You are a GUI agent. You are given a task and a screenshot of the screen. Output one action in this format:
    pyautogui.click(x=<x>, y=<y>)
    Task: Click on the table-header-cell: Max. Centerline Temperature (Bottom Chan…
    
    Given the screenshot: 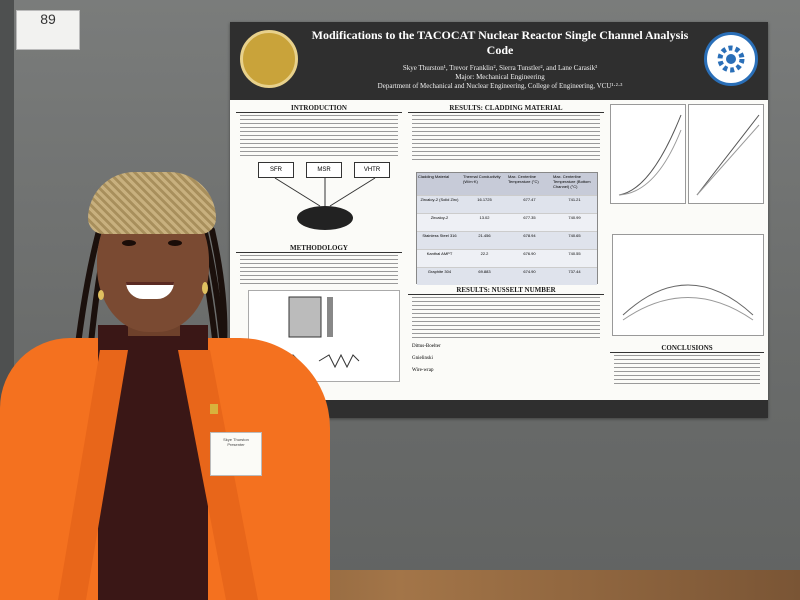 What is the action you would take?
    pyautogui.click(x=572, y=181)
    